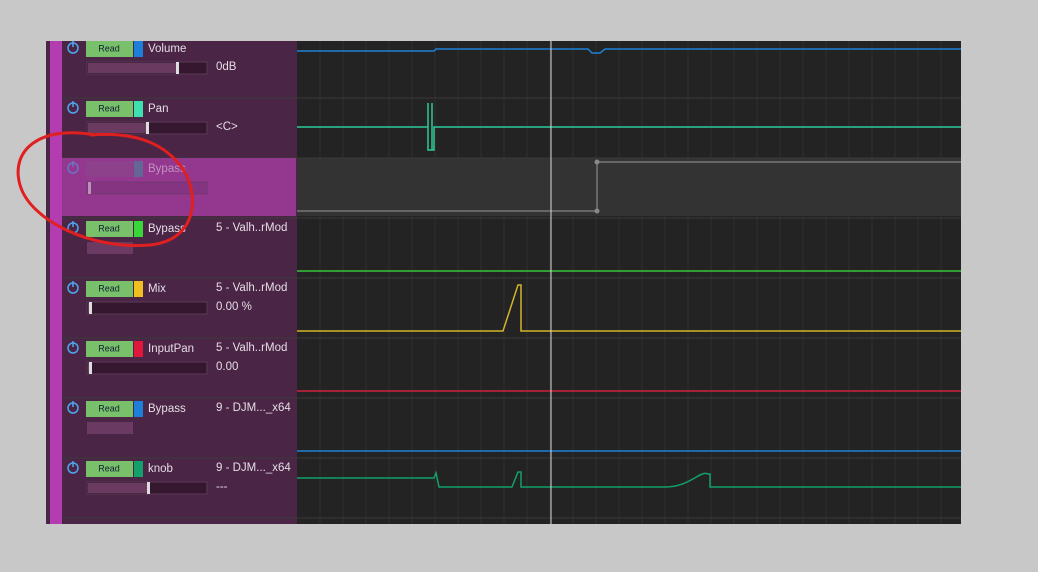 The height and width of the screenshot is (572, 1038). Describe the element at coordinates (226, 67) in the screenshot. I see `lane-value: 0dB` at that location.